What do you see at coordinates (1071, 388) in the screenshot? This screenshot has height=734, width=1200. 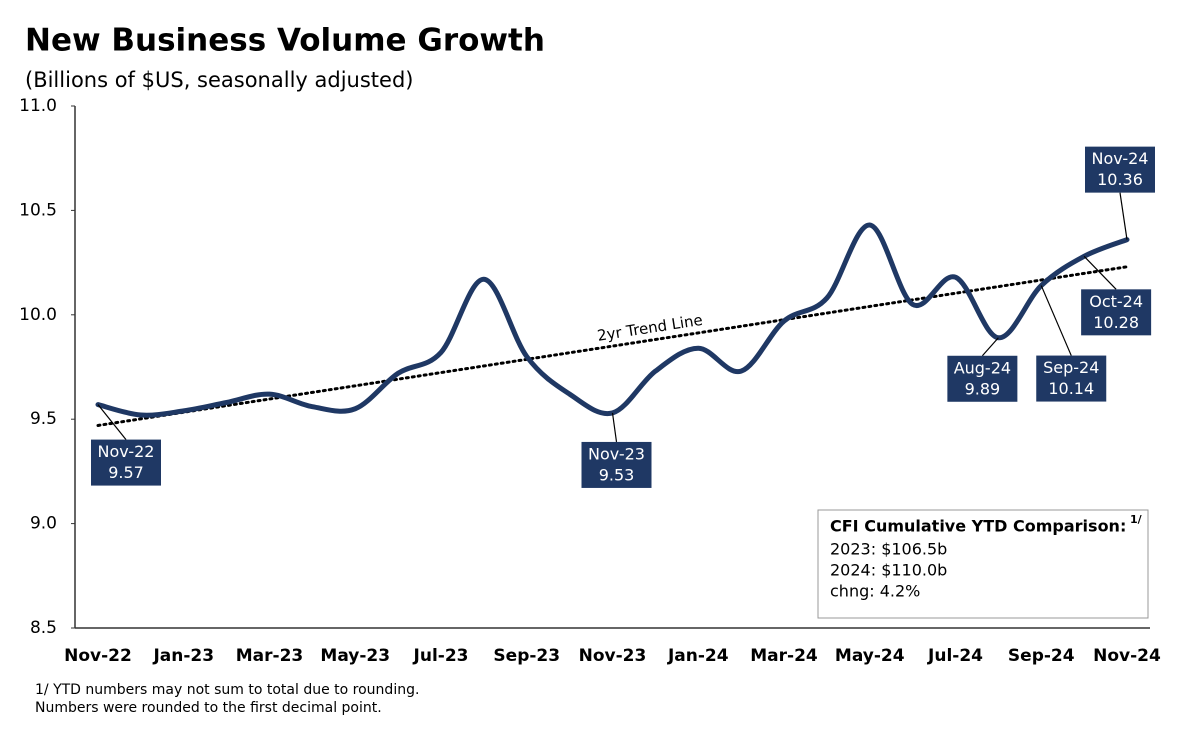 I see `callout-value: 10.14` at bounding box center [1071, 388].